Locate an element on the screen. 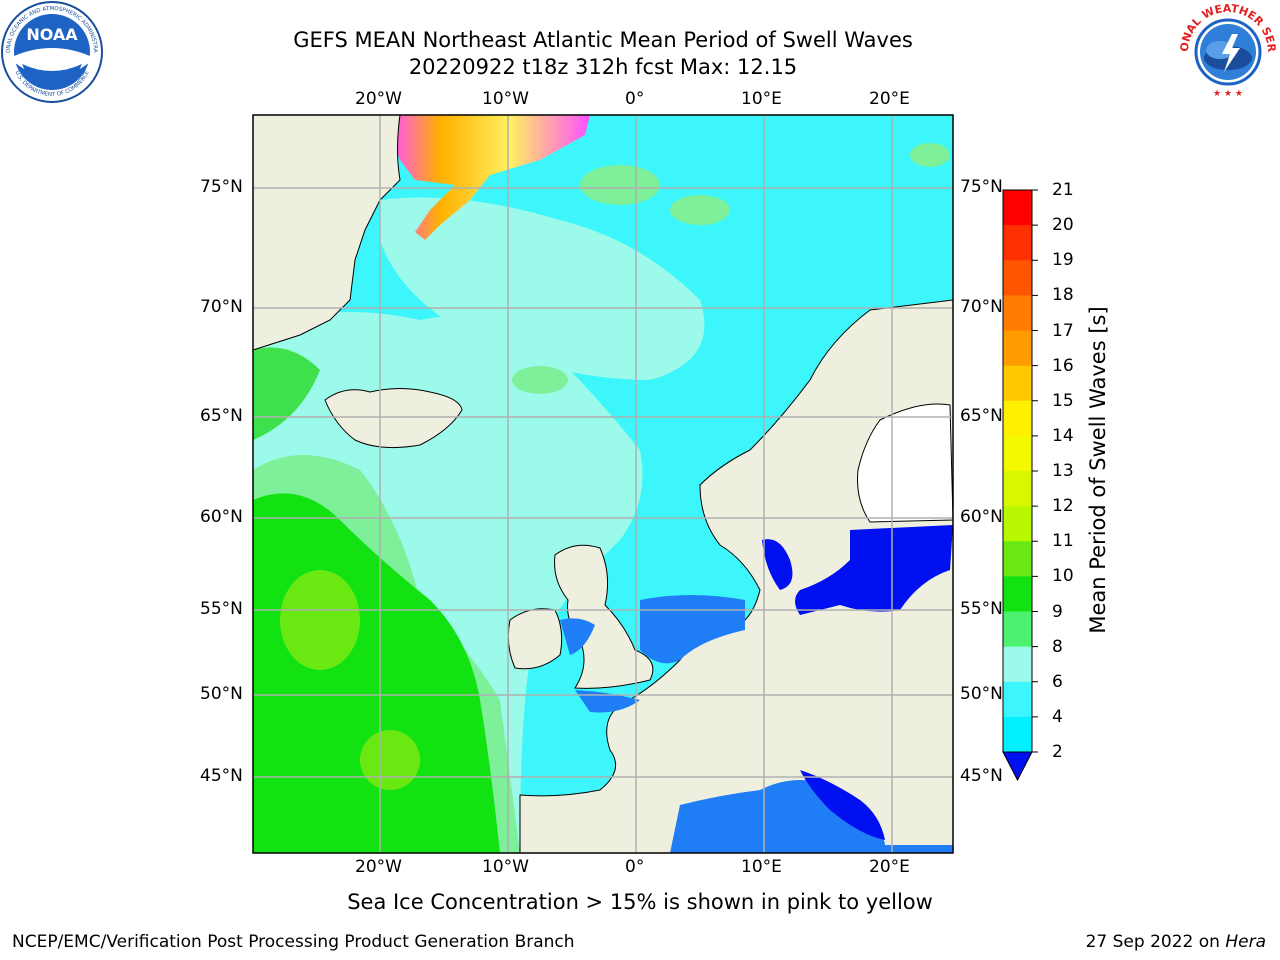  colorbar-tick-label: 16 is located at coordinates (1063, 365).